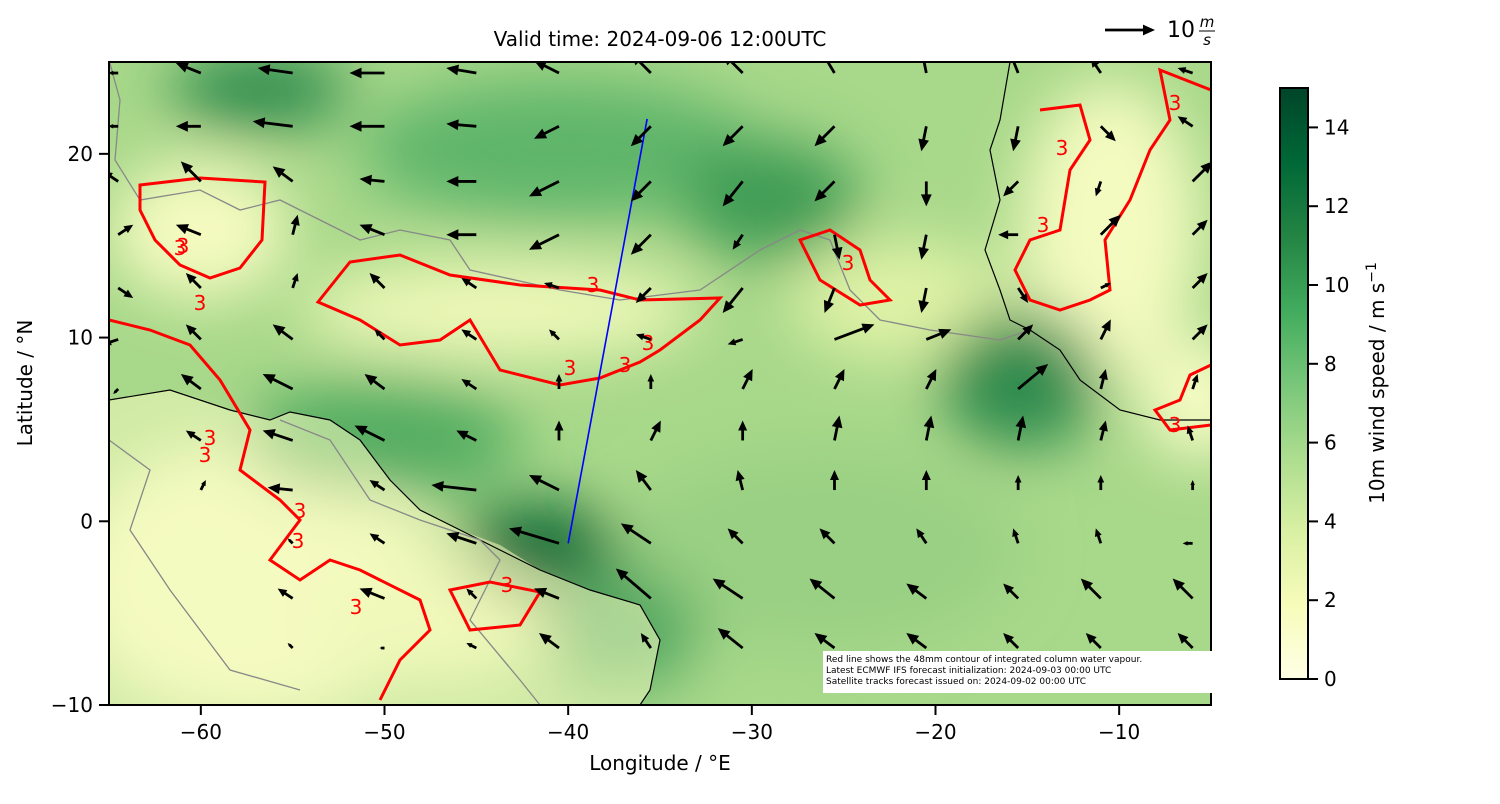  I want to click on x-tick-label: −20, so click(935, 732).